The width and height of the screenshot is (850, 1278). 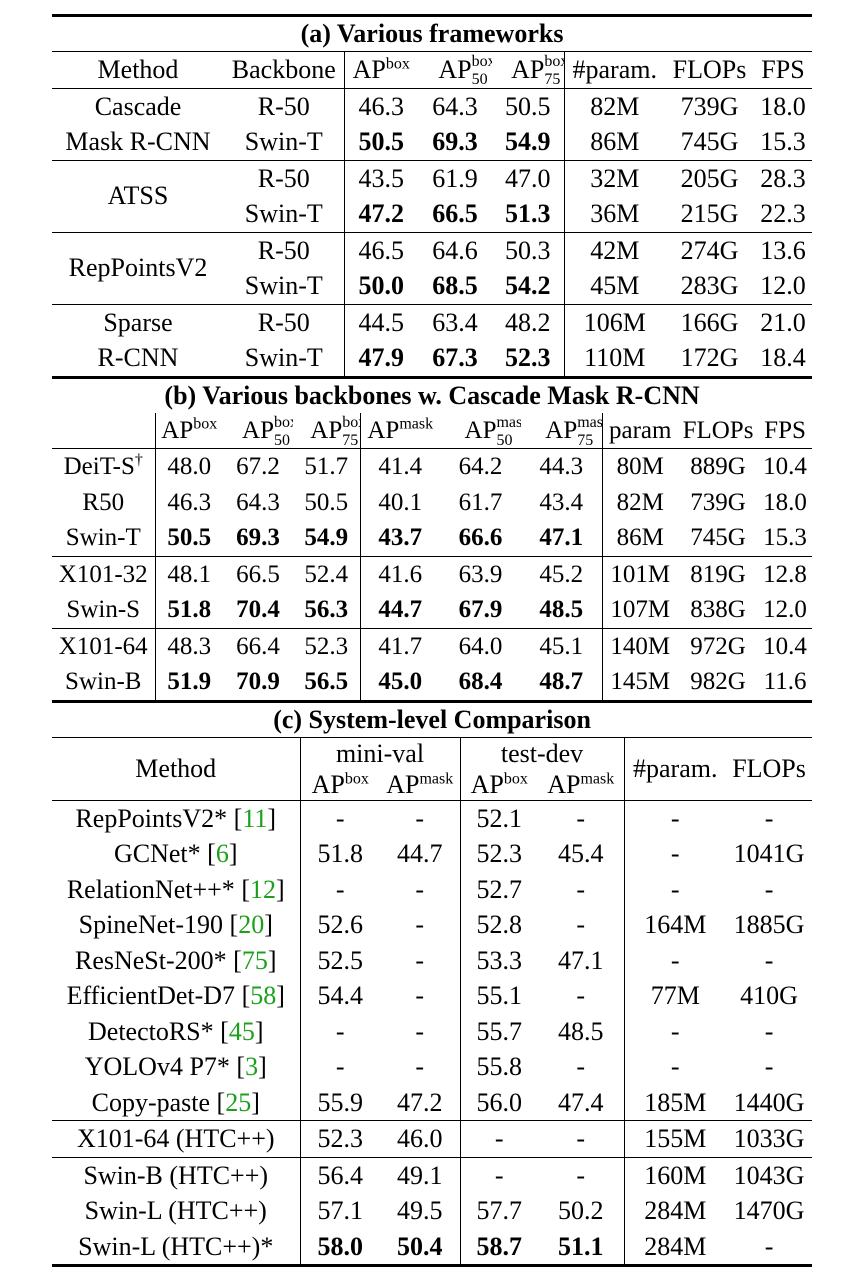 I want to click on citation-link: 58, so click(x=263, y=995).